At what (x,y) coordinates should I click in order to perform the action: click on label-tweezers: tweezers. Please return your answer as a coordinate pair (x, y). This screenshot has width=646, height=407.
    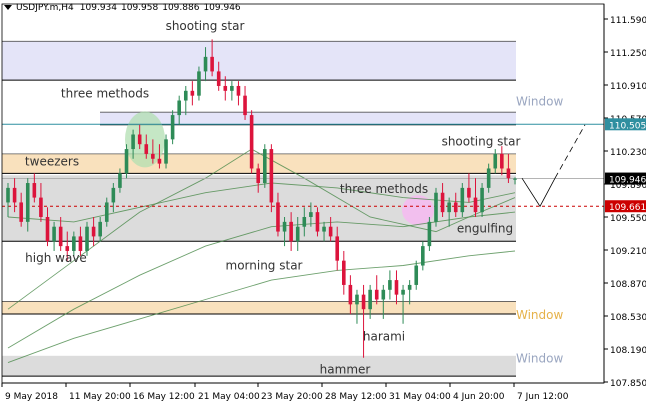
    Looking at the image, I should click on (52, 162).